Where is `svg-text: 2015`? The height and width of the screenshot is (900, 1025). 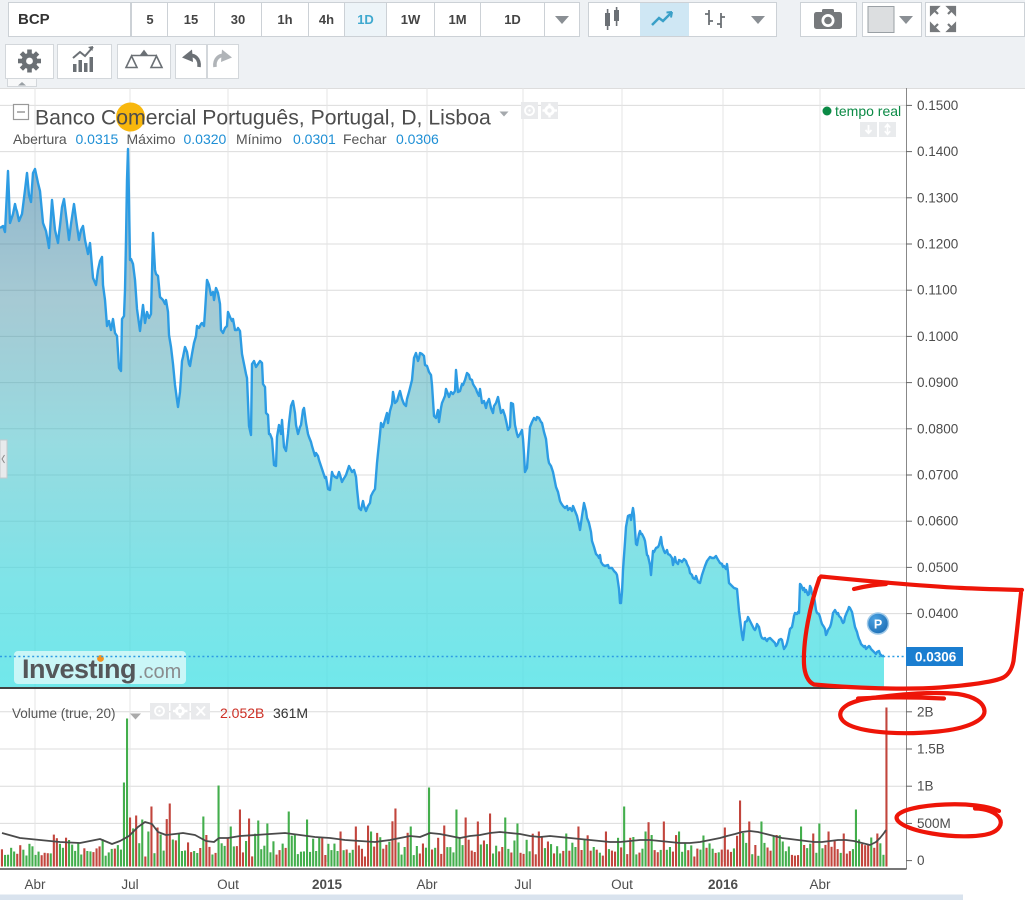 svg-text: 2015 is located at coordinates (327, 884).